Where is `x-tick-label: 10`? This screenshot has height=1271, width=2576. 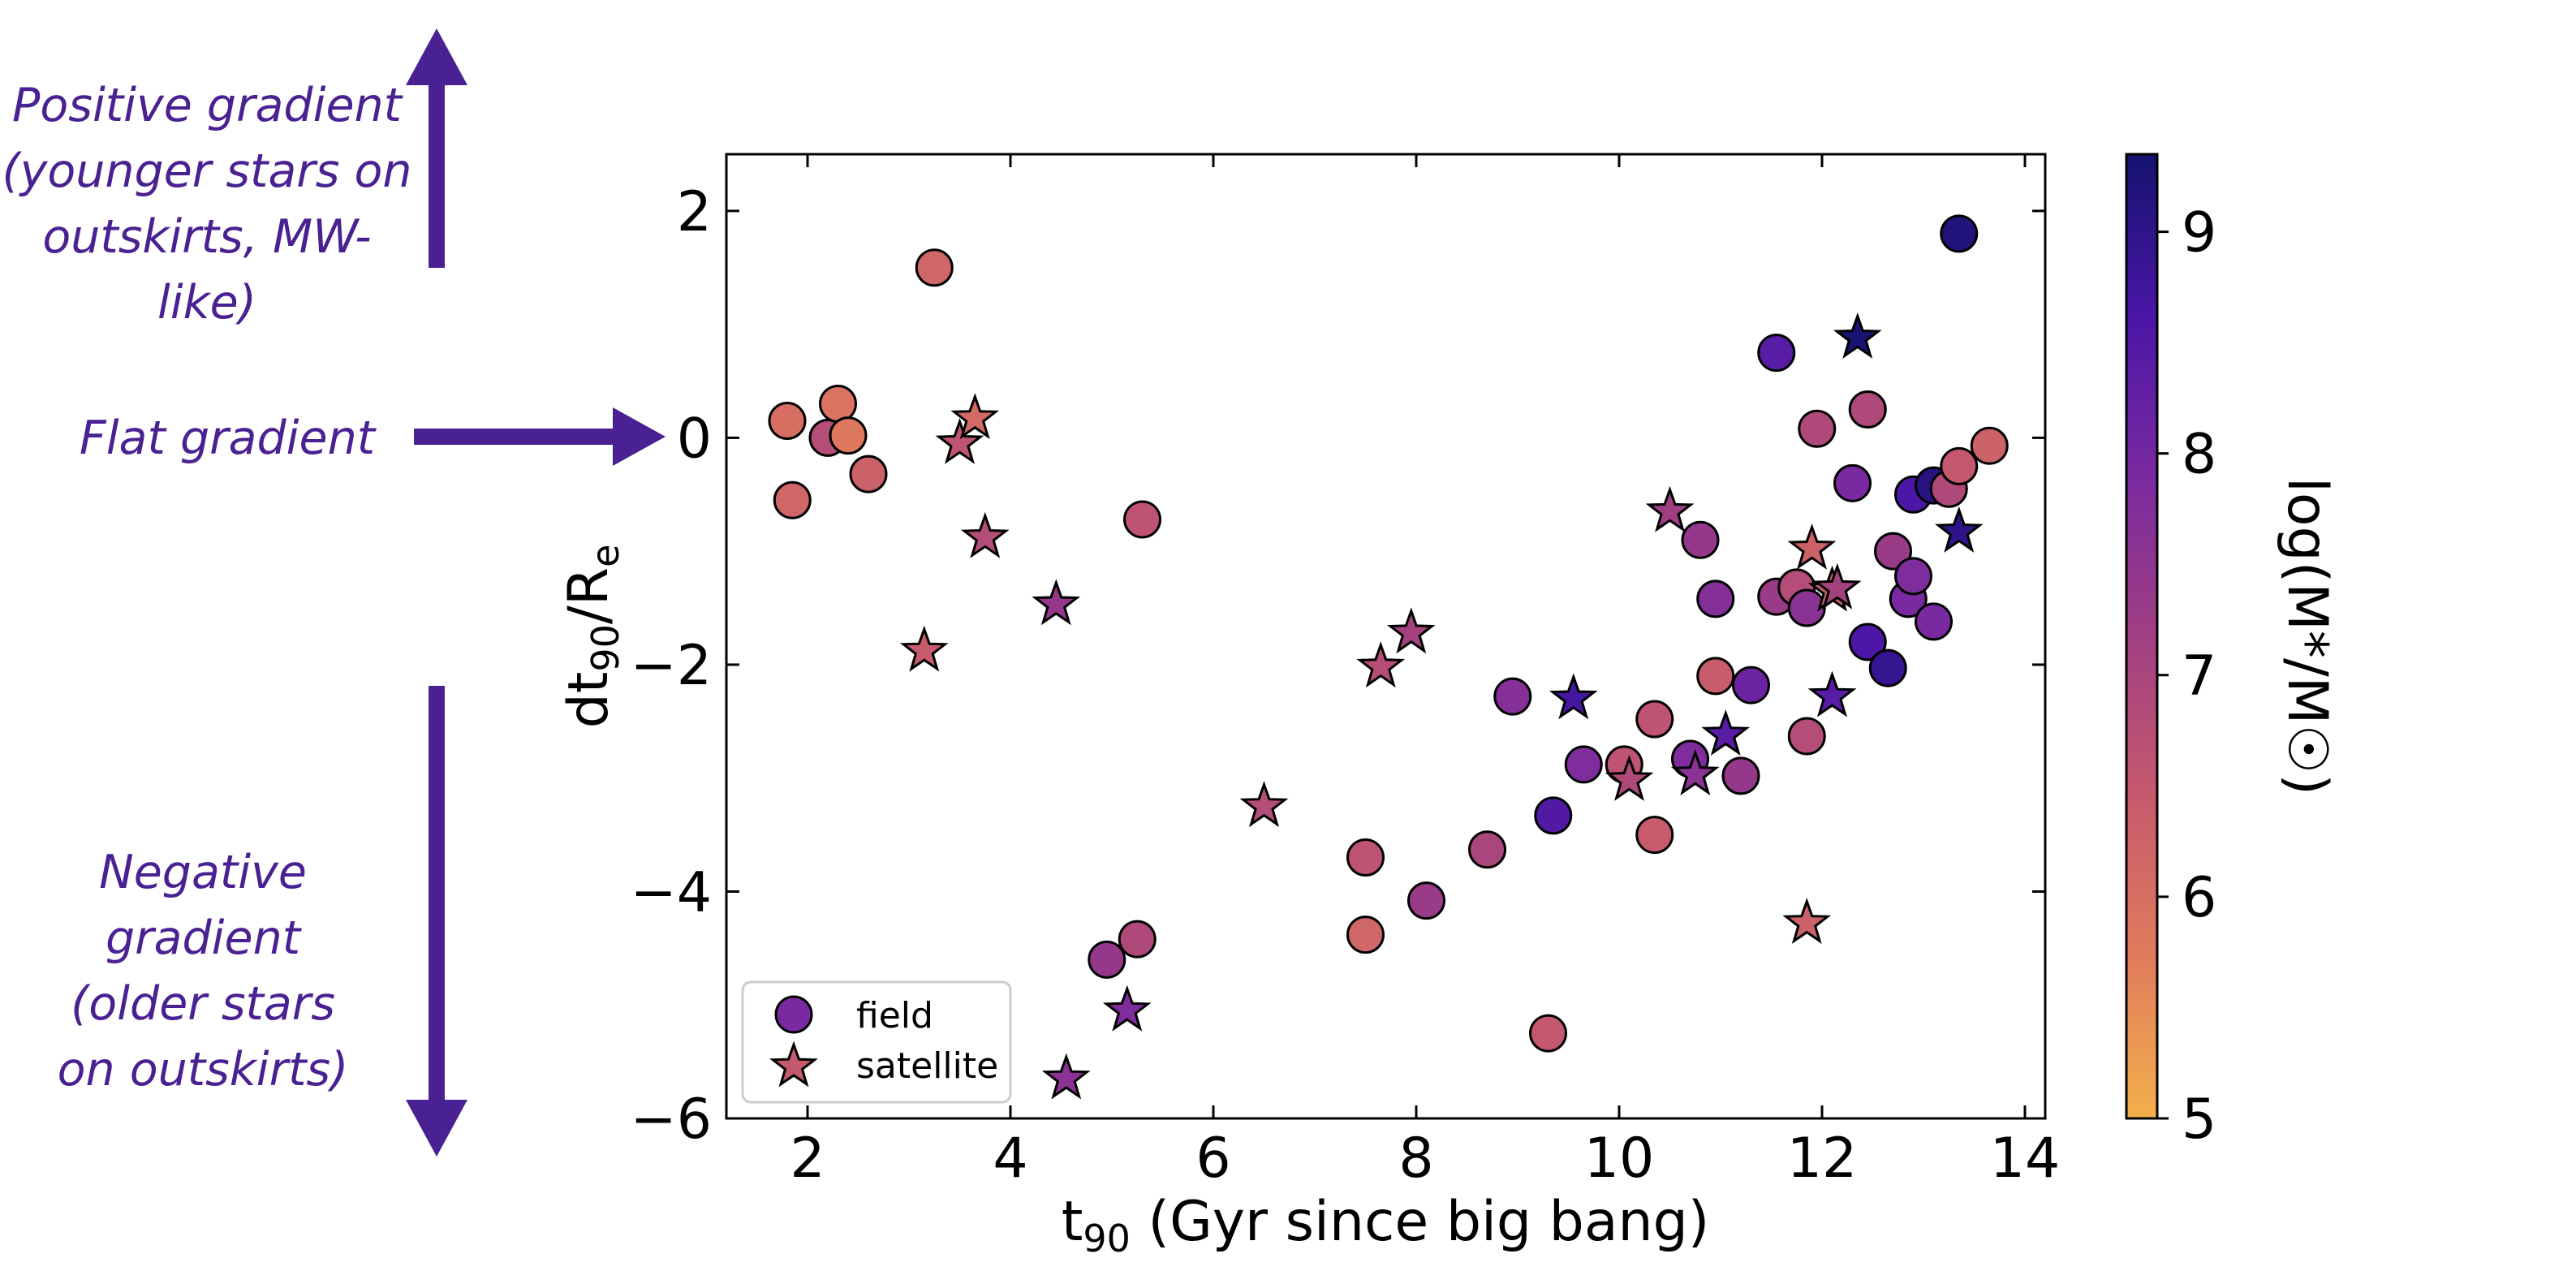 x-tick-label: 10 is located at coordinates (1620, 1159).